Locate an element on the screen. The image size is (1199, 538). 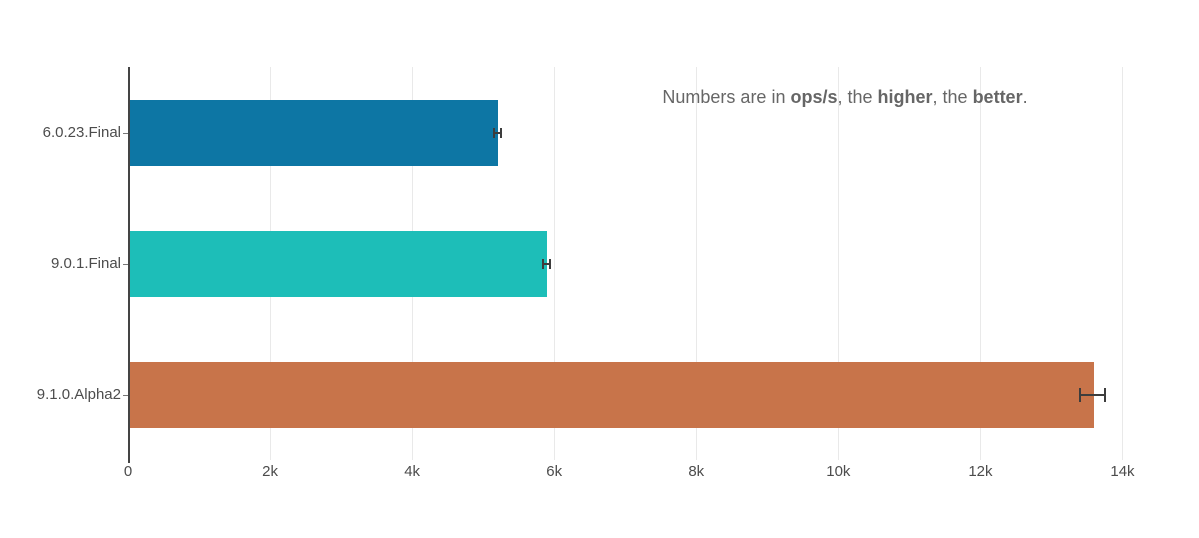
error-bar-9-1-0-alpha2 is located at coordinates (1093, 394).